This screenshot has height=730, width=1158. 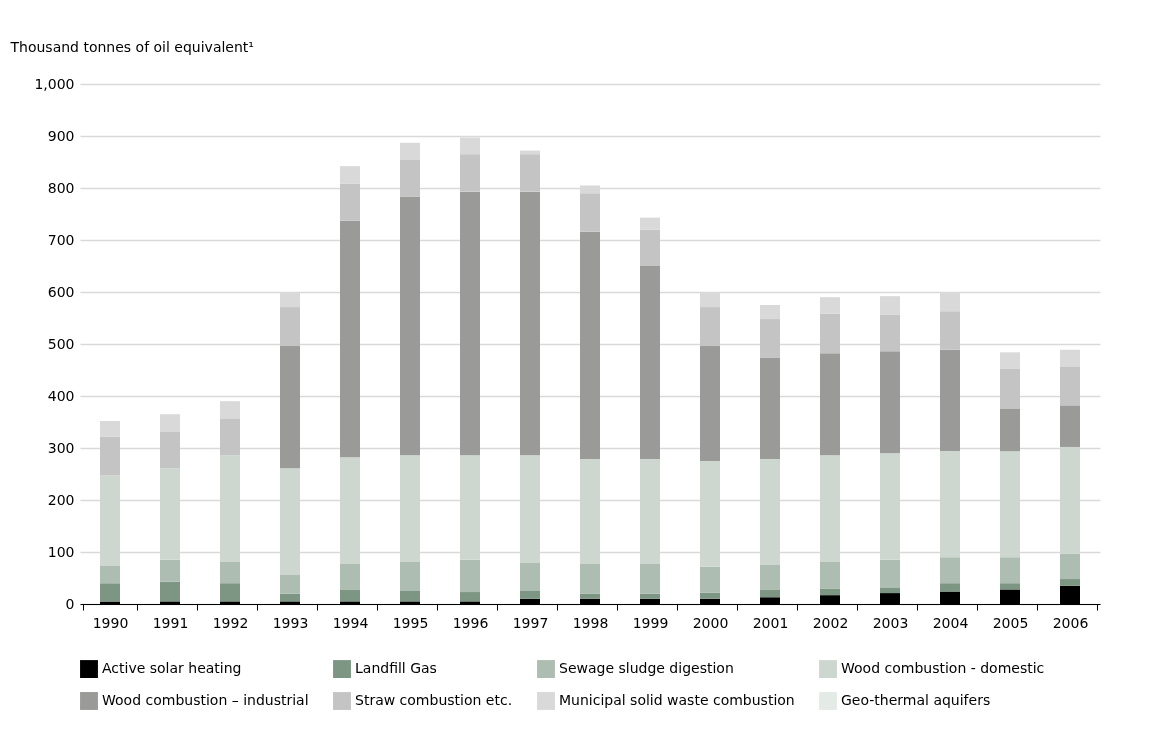 I want to click on legend-label: Geo-thermal aquifers, so click(x=916, y=700).